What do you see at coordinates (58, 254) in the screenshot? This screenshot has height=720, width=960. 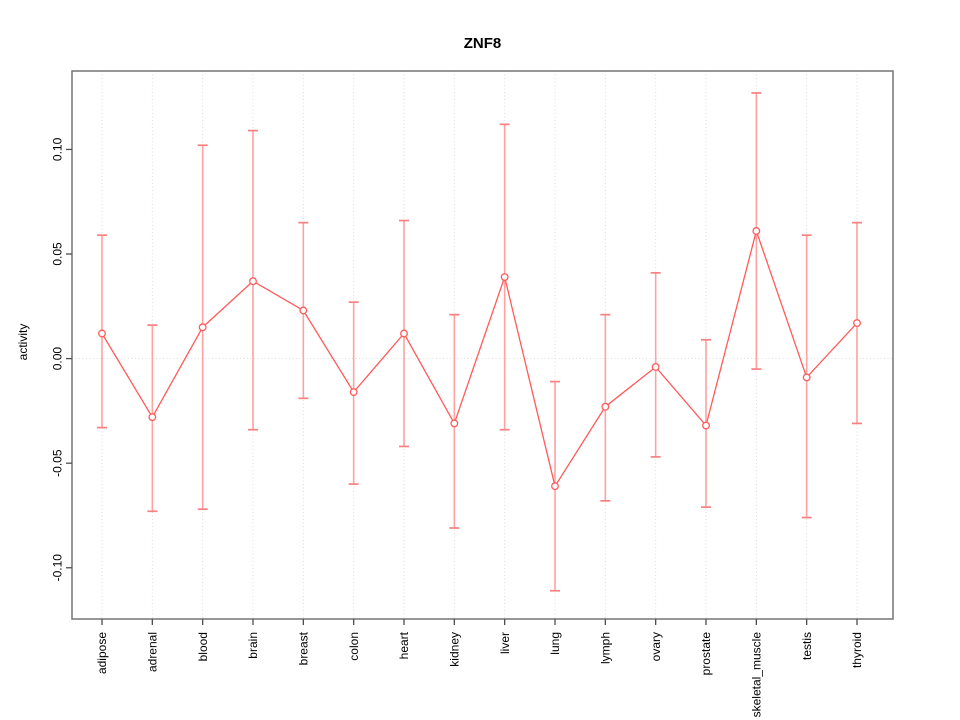 I see `y-tick-label: 0.05` at bounding box center [58, 254].